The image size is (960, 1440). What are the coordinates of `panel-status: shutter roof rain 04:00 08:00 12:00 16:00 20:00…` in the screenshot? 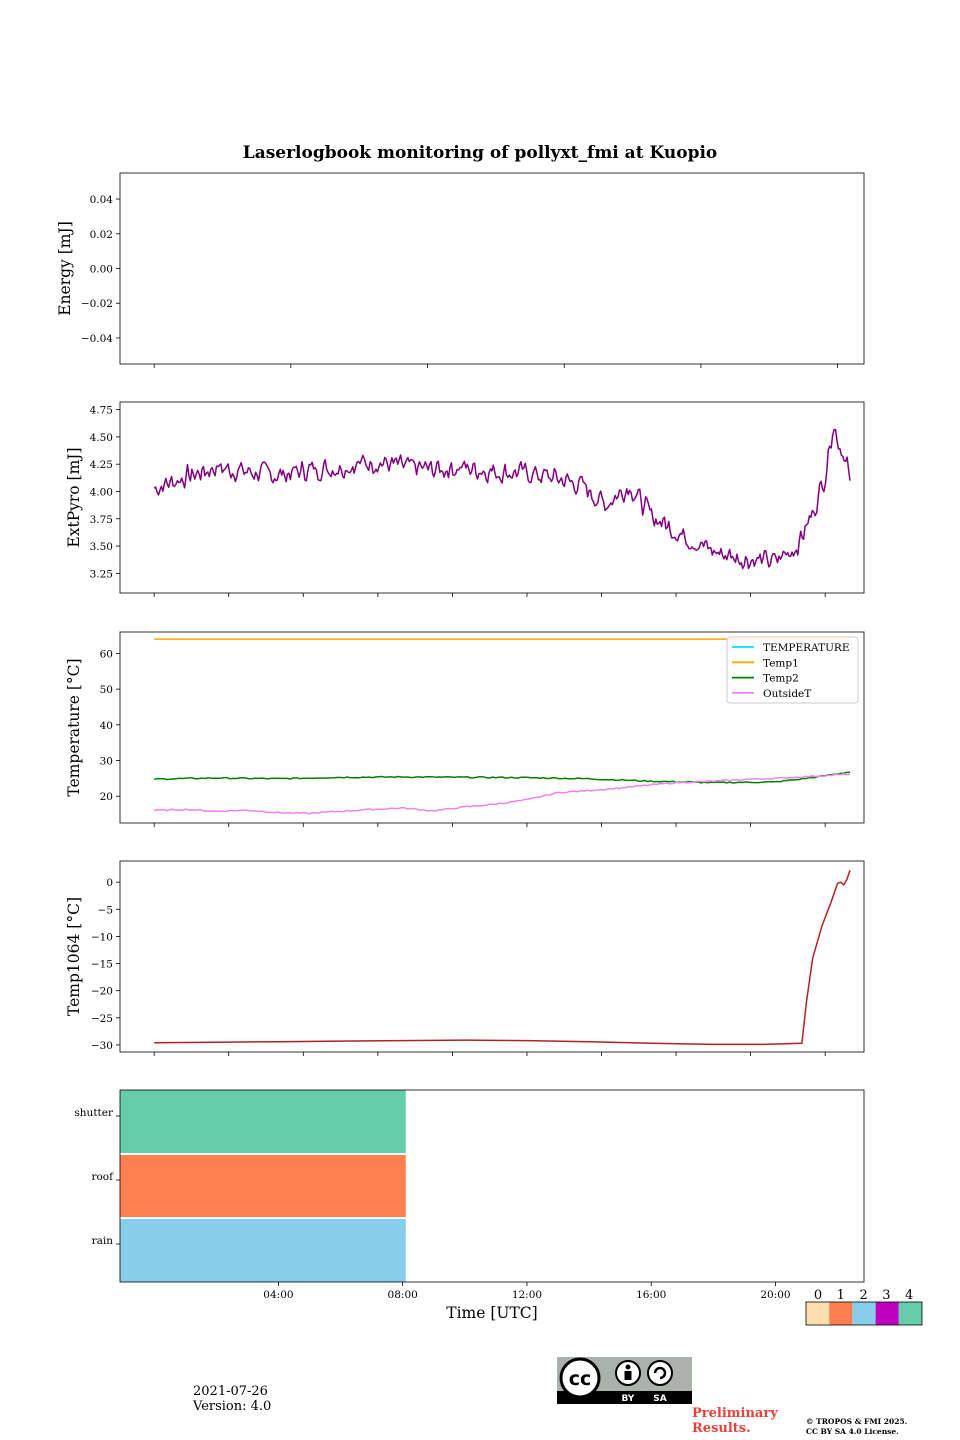 It's located at (469, 1205).